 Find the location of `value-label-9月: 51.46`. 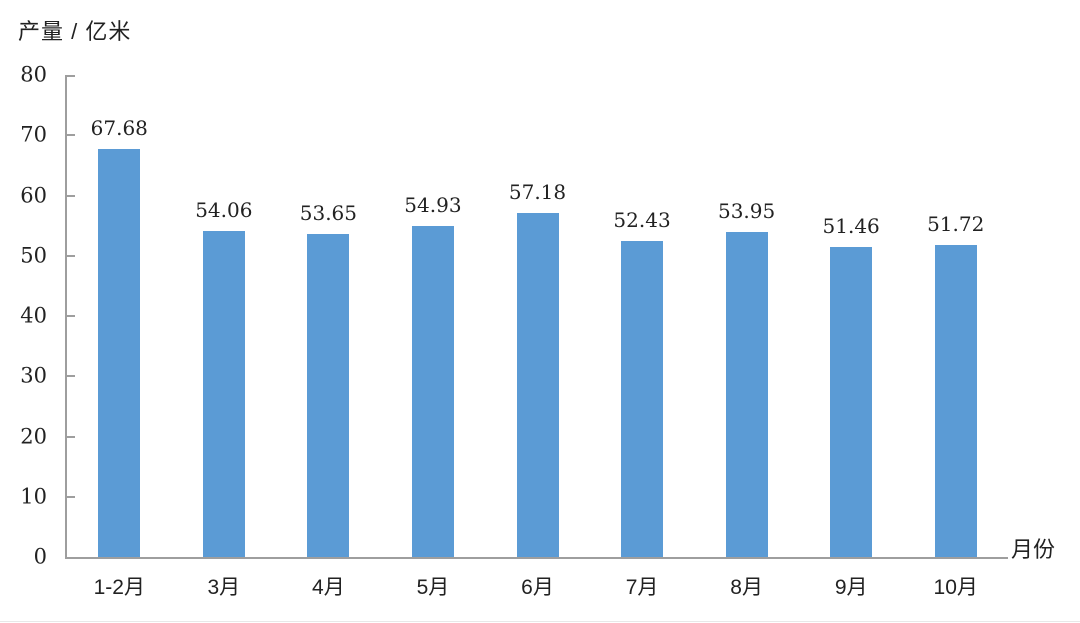

value-label-9月: 51.46 is located at coordinates (851, 225).